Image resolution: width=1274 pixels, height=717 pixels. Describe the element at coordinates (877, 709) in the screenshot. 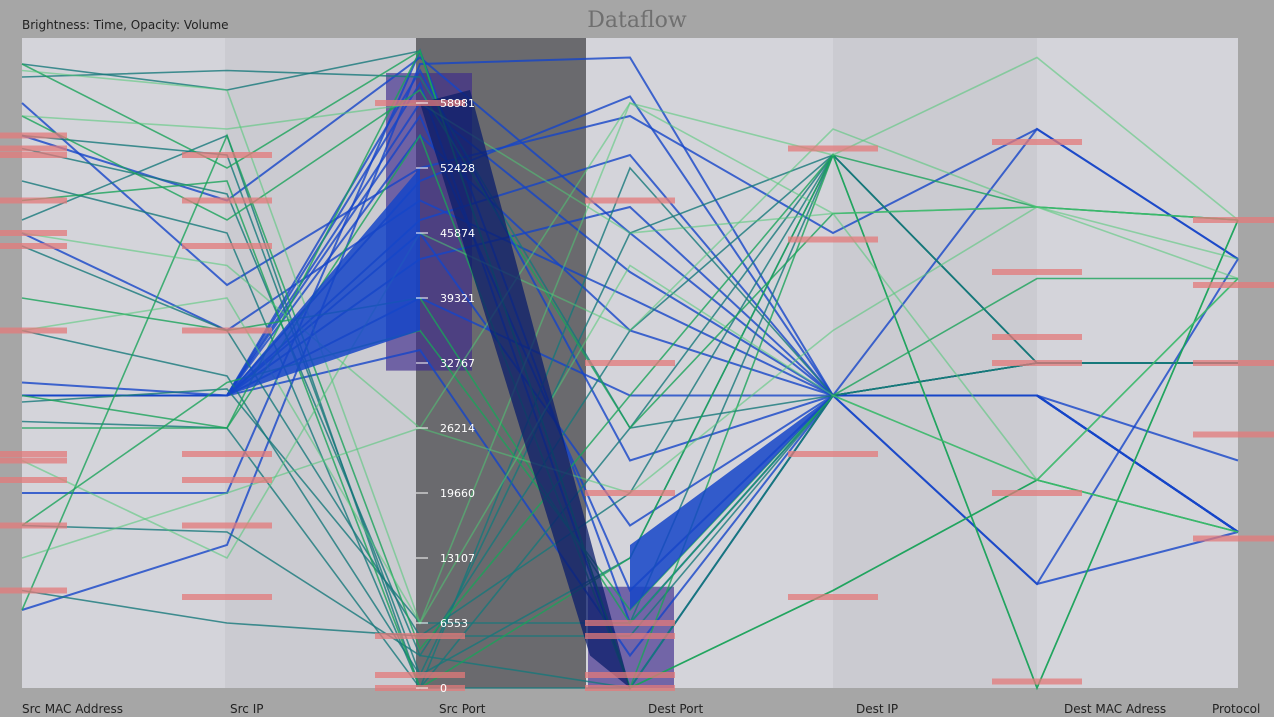

I see `axis-label-dest-ip: Dest IP` at that location.